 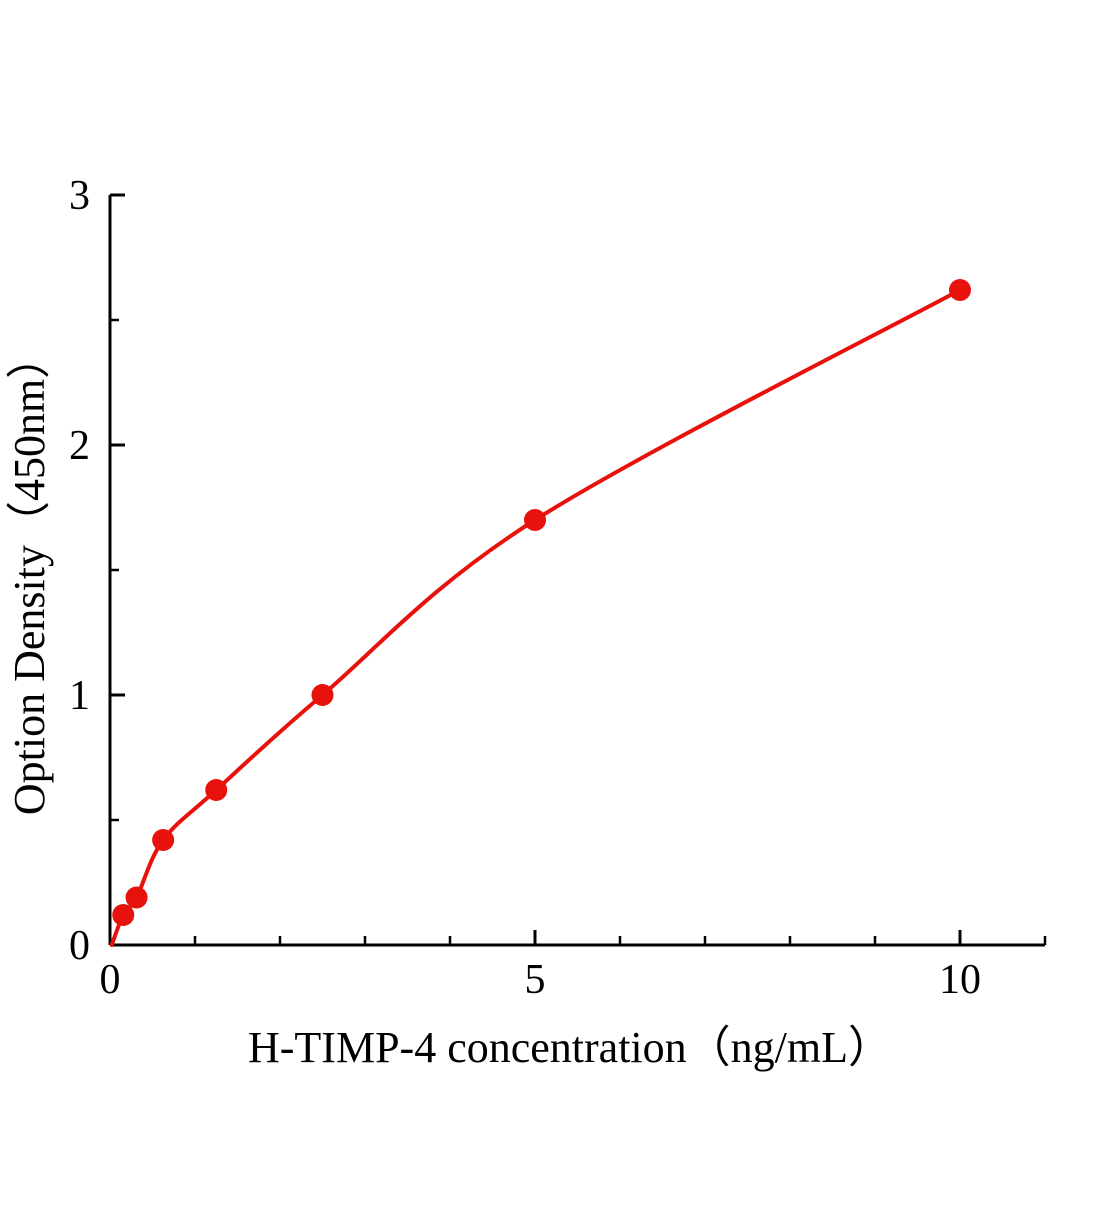 I want to click on y-tick-label: 3, so click(x=79, y=196).